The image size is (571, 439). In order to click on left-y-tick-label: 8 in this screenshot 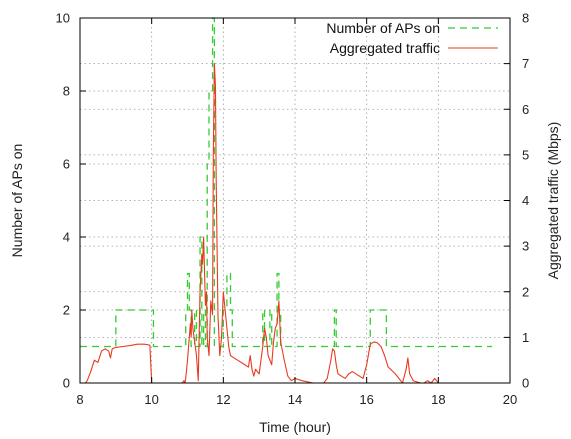, I will do `click(66, 91)`.